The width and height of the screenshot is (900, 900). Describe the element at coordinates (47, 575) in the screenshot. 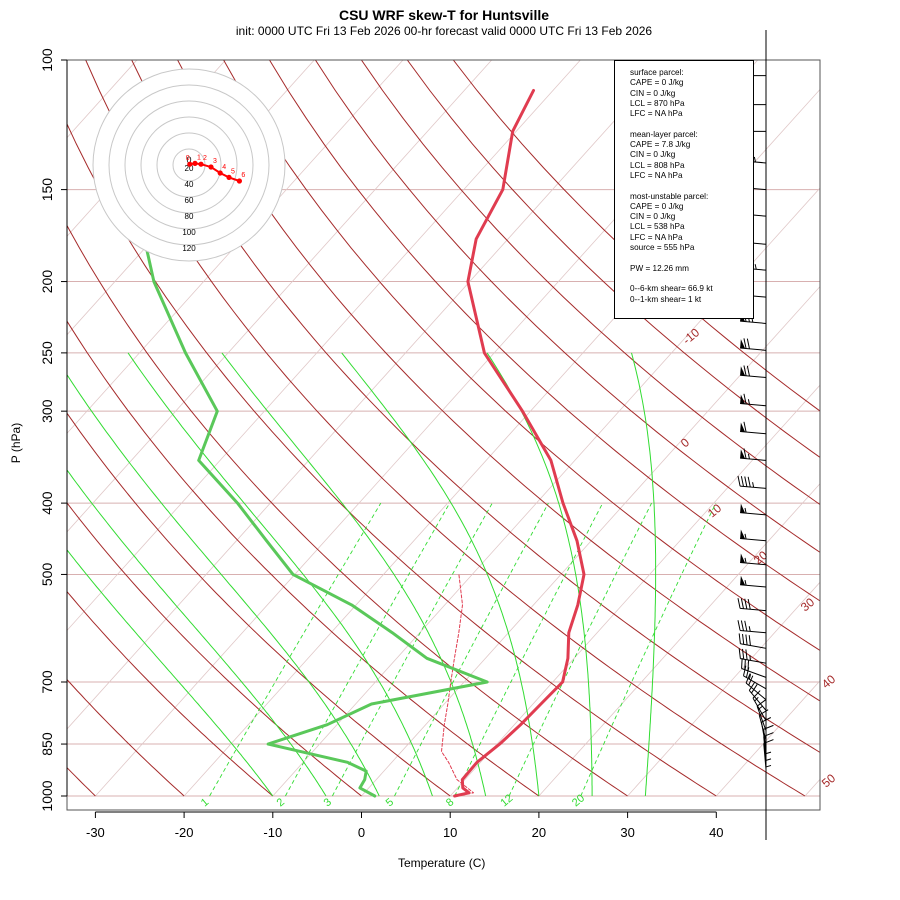

I see `pressure-tick-label: 500` at that location.